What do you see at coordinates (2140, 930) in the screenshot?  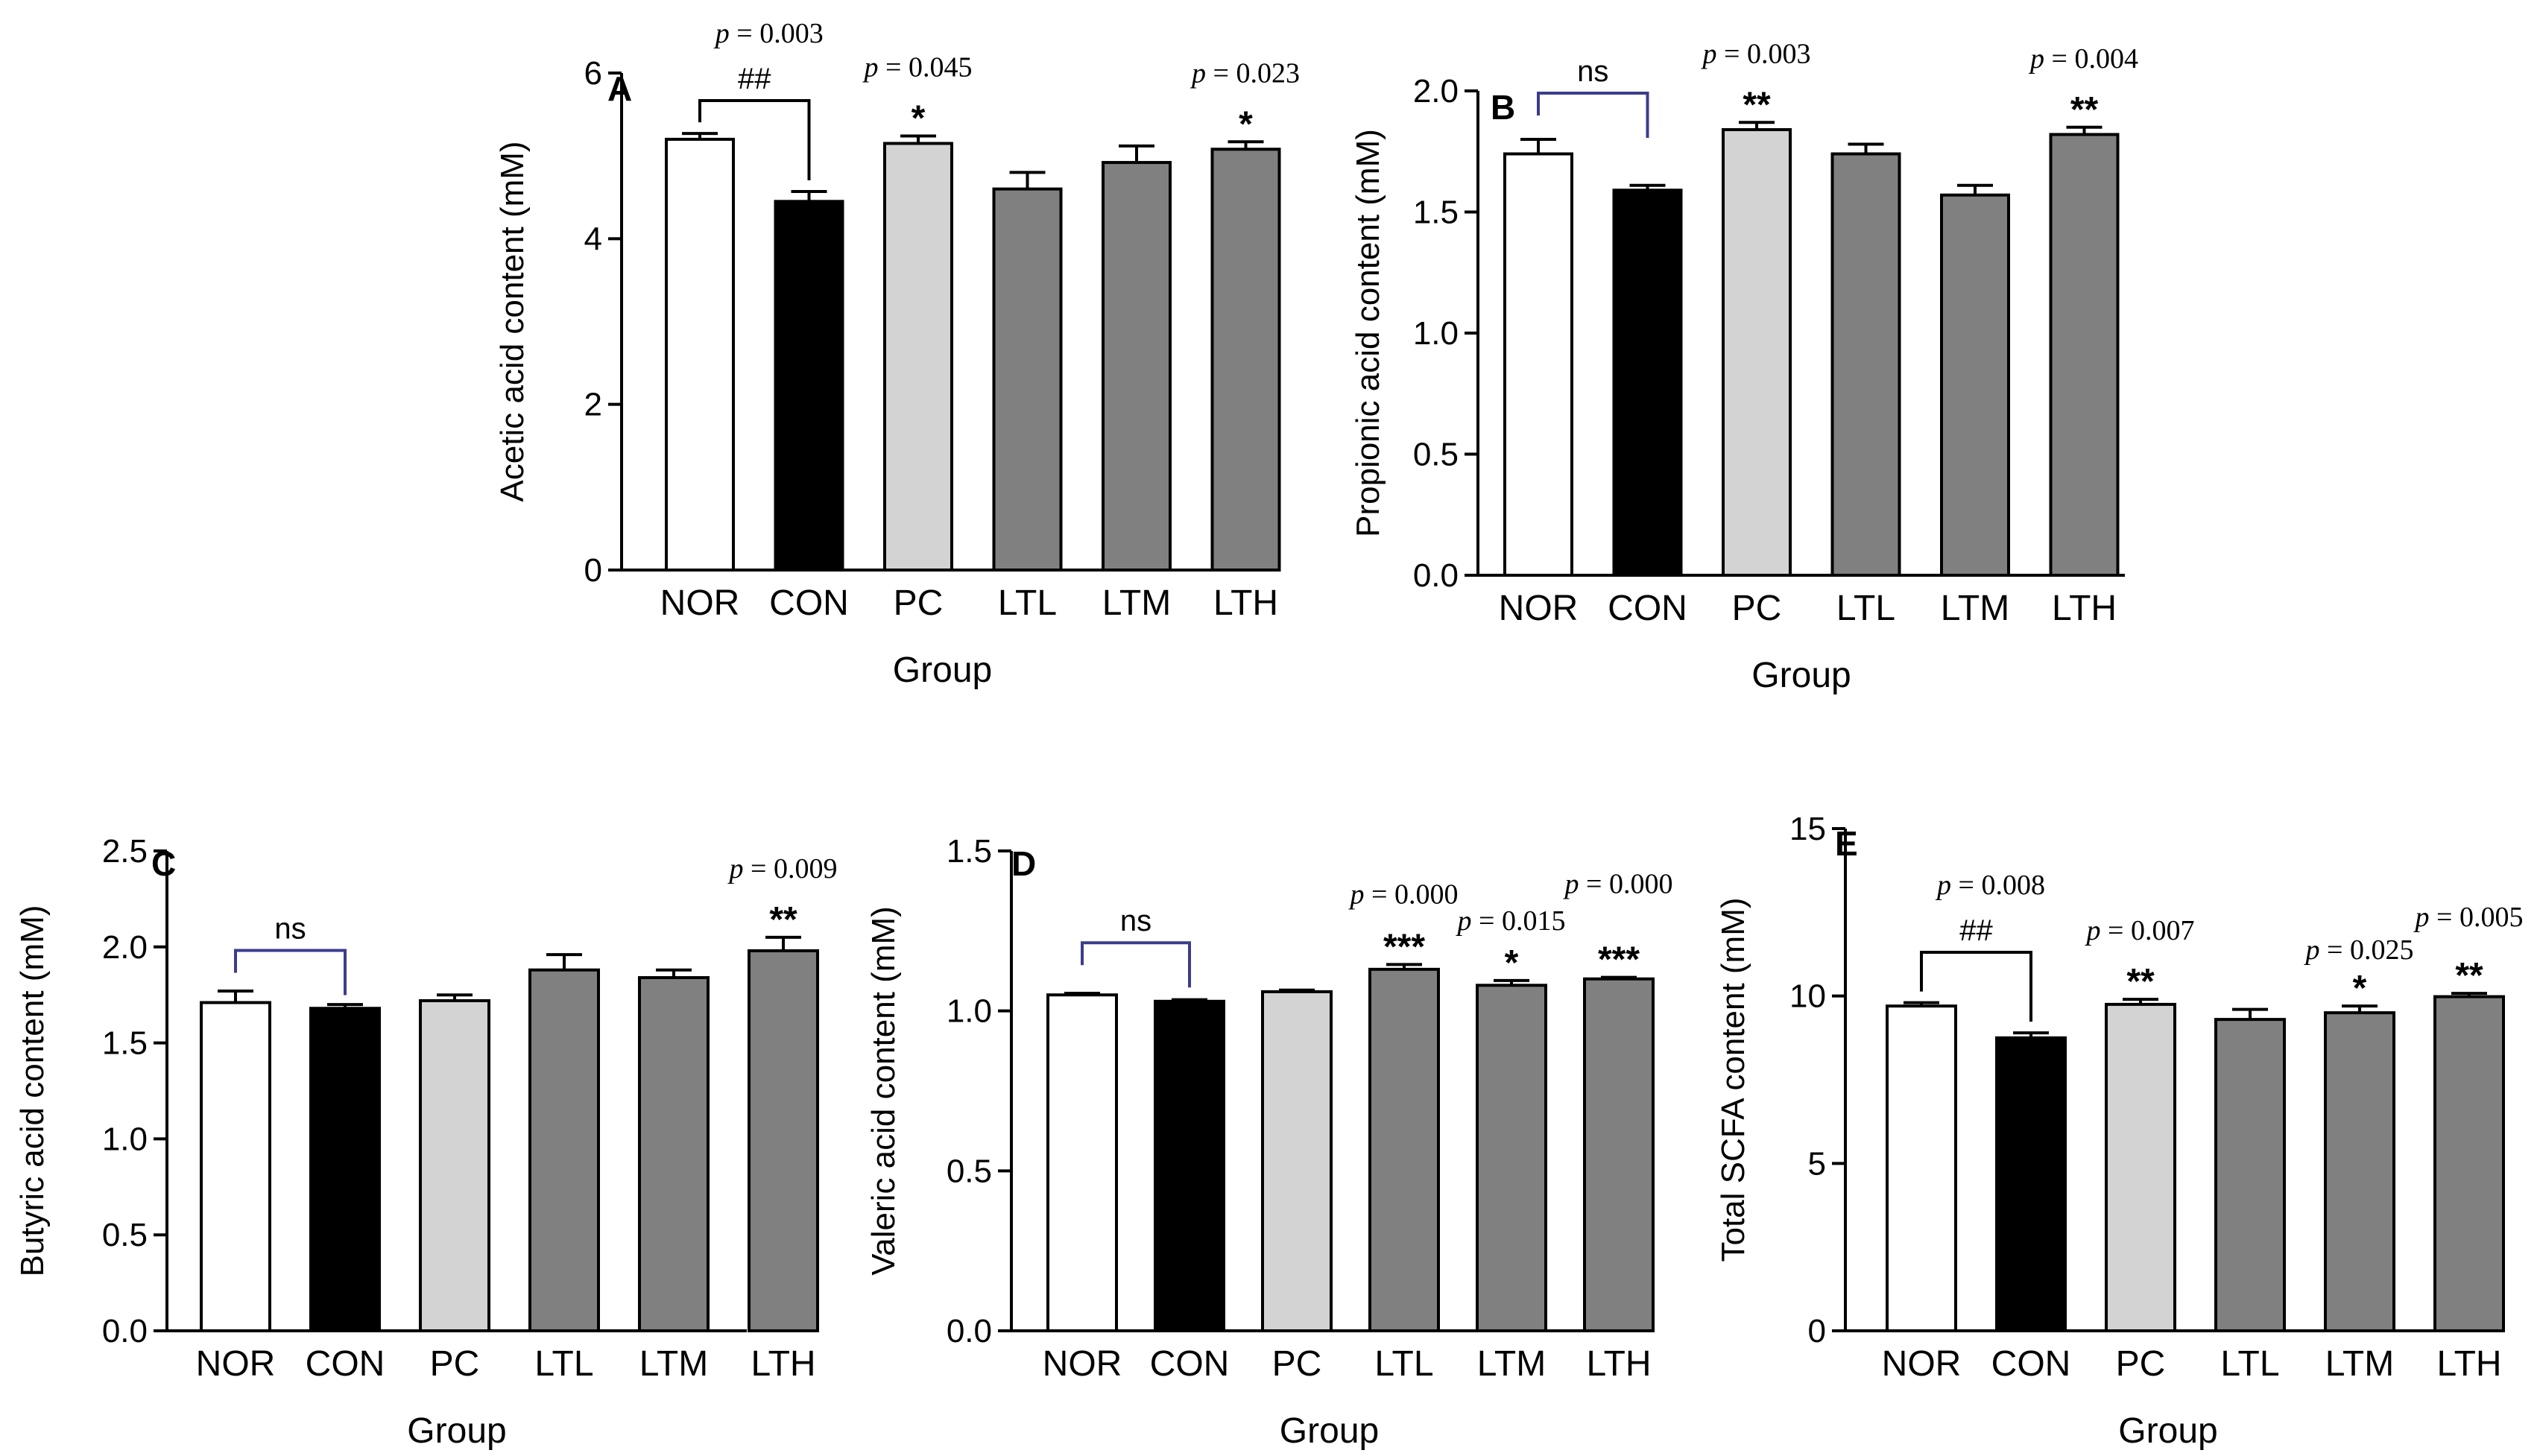 I see `p-value-label: p = 0.007` at bounding box center [2140, 930].